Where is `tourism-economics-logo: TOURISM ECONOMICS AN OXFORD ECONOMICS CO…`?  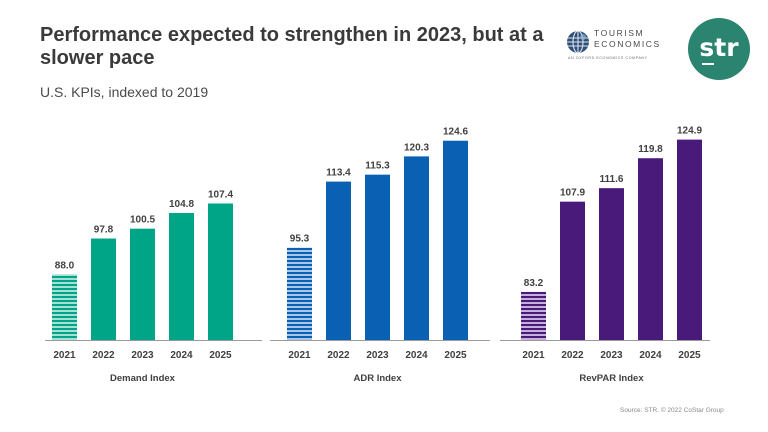
tourism-economics-logo: TOURISM ECONOMICS AN OXFORD ECONOMICS CO… is located at coordinates (616, 46).